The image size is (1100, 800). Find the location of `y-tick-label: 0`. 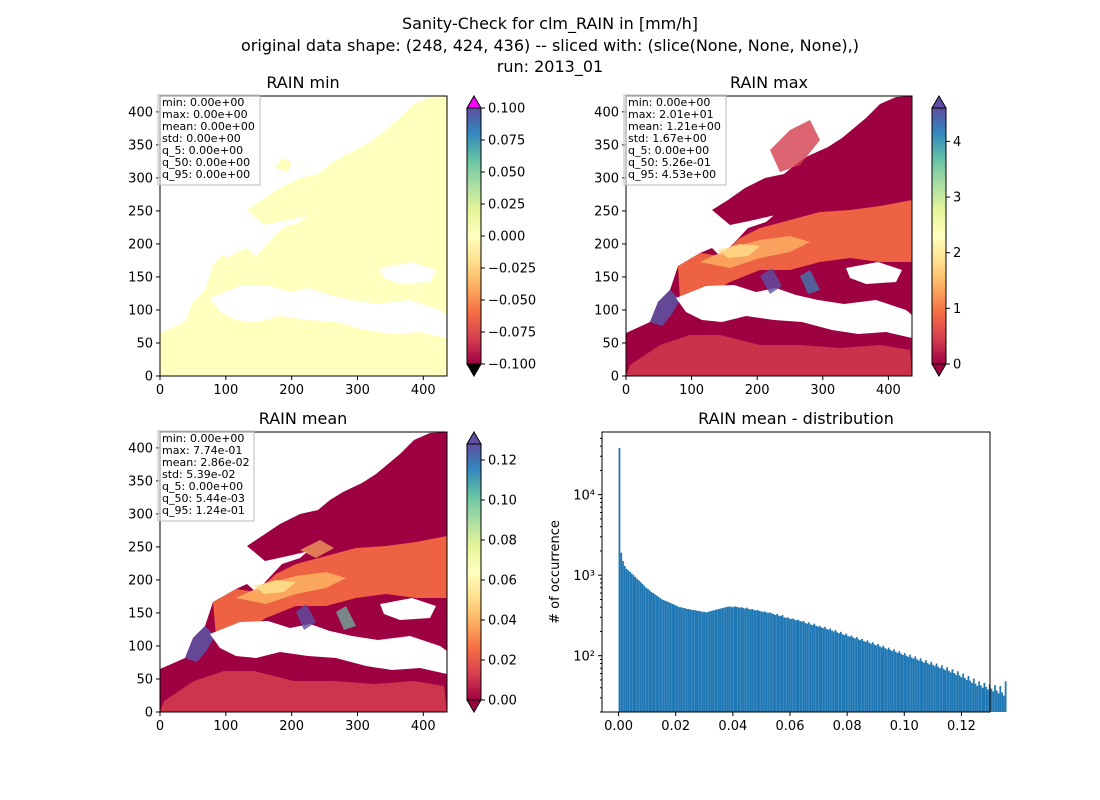

y-tick-label: 0 is located at coordinates (615, 377).